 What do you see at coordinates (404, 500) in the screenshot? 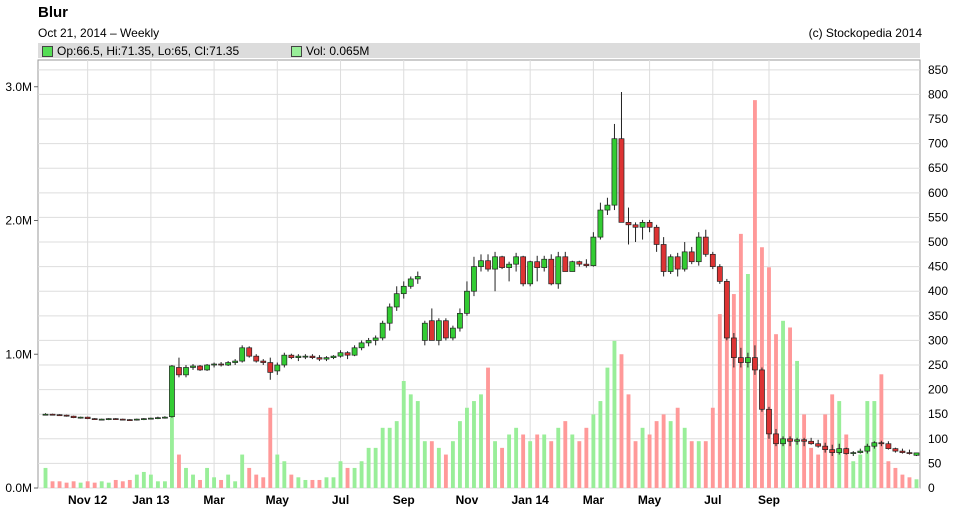
I see `x-tick-label: Sep` at bounding box center [404, 500].